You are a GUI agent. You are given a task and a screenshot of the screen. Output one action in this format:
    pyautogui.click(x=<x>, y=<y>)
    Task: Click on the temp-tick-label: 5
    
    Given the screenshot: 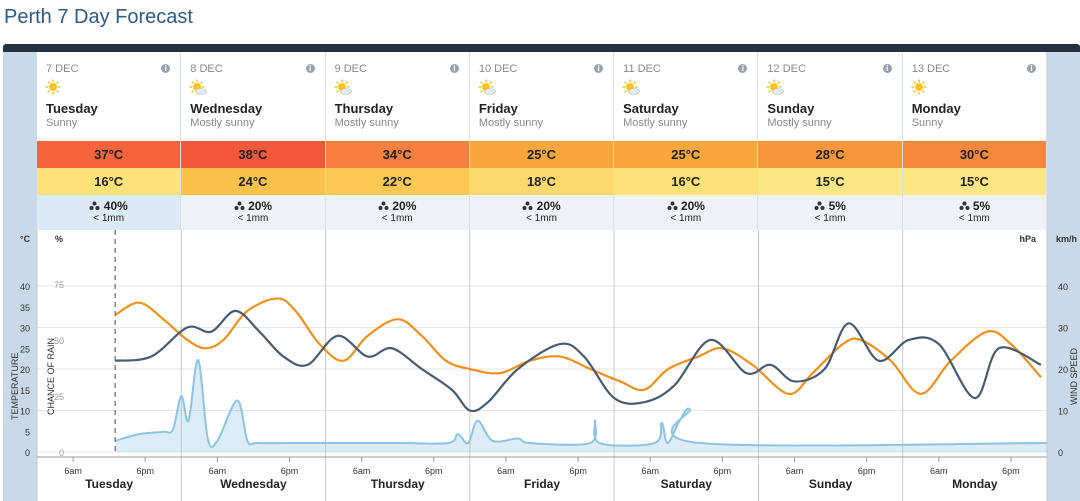 What is the action you would take?
    pyautogui.click(x=27, y=432)
    